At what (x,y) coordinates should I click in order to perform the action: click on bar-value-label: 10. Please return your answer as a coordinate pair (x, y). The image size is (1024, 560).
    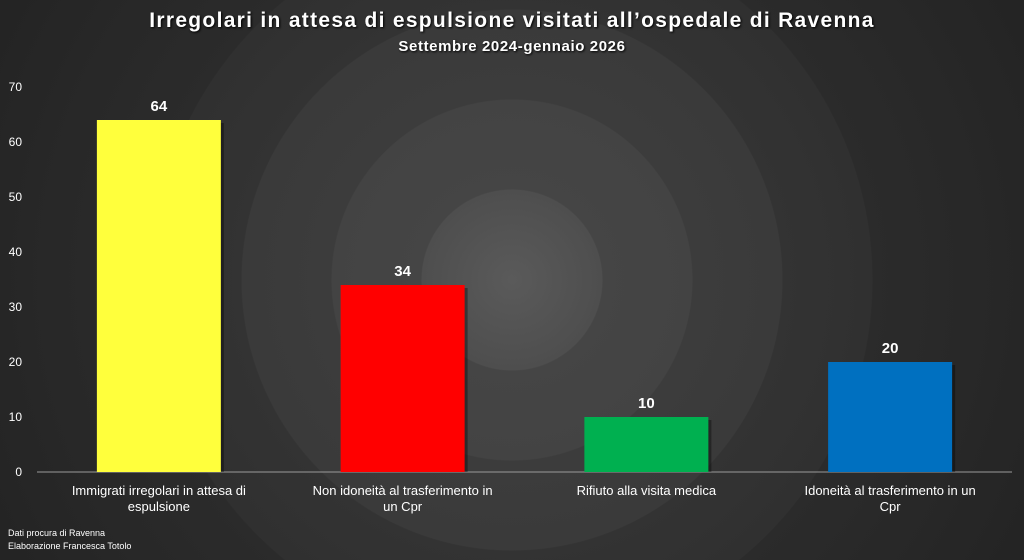
    Looking at the image, I should click on (646, 403).